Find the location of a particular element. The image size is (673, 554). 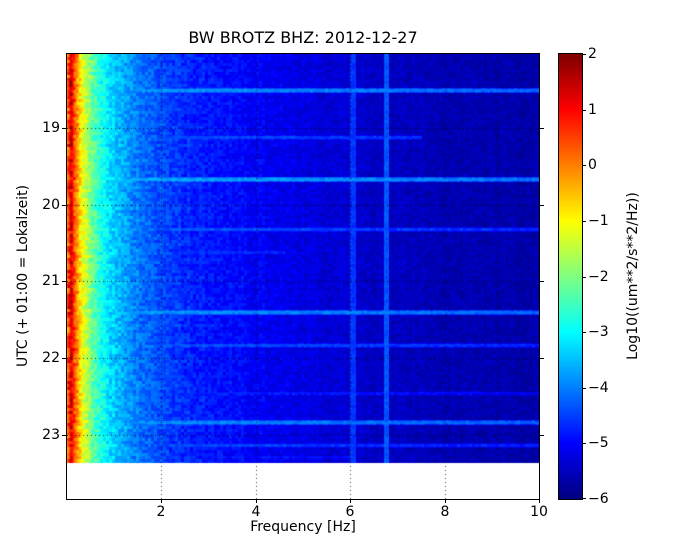

colorbar-tick-label: 1 is located at coordinates (592, 110).